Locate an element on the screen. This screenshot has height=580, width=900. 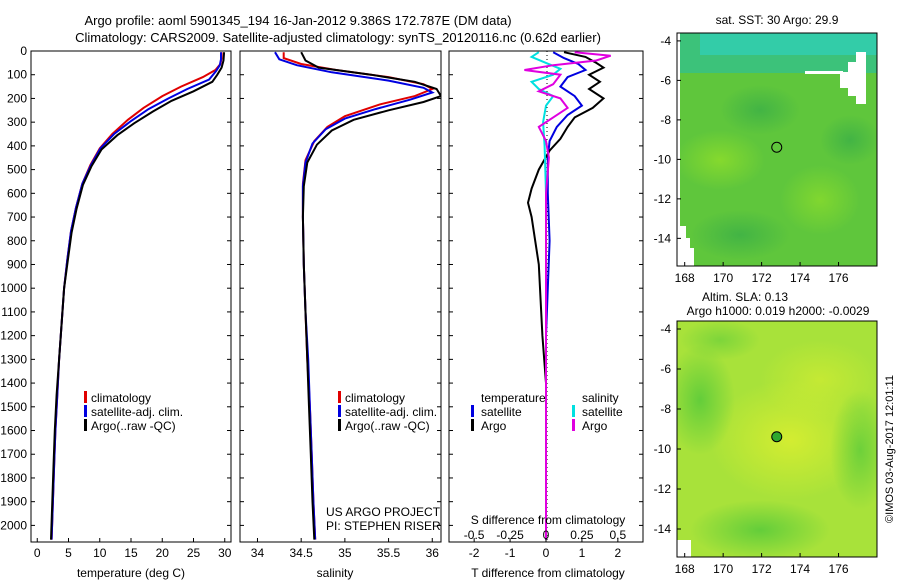
depth-tick-label: 800 is located at coordinates (17, 241).